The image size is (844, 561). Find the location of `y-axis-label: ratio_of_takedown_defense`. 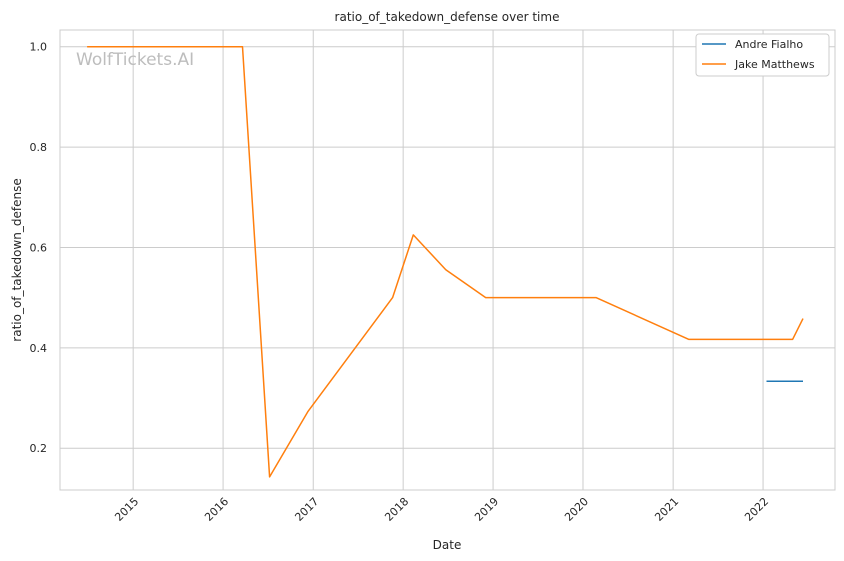

y-axis-label: ratio_of_takedown_defense is located at coordinates (17, 259).